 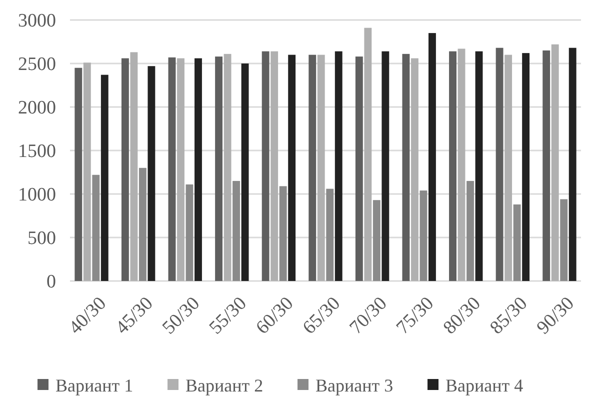 What do you see at coordinates (225, 385) in the screenshot?
I see `legend-label: Вариант 2` at bounding box center [225, 385].